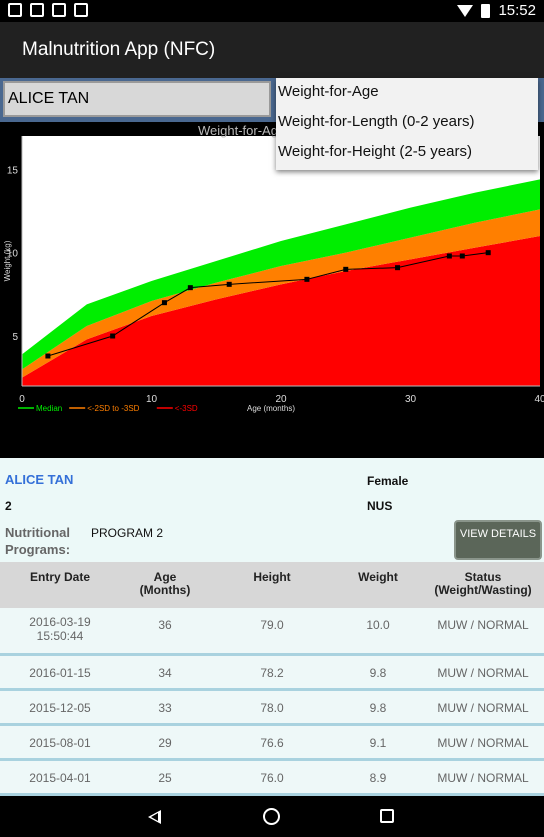 The height and width of the screenshot is (837, 544). What do you see at coordinates (165, 708) in the screenshot?
I see `cell-age: 33` at bounding box center [165, 708].